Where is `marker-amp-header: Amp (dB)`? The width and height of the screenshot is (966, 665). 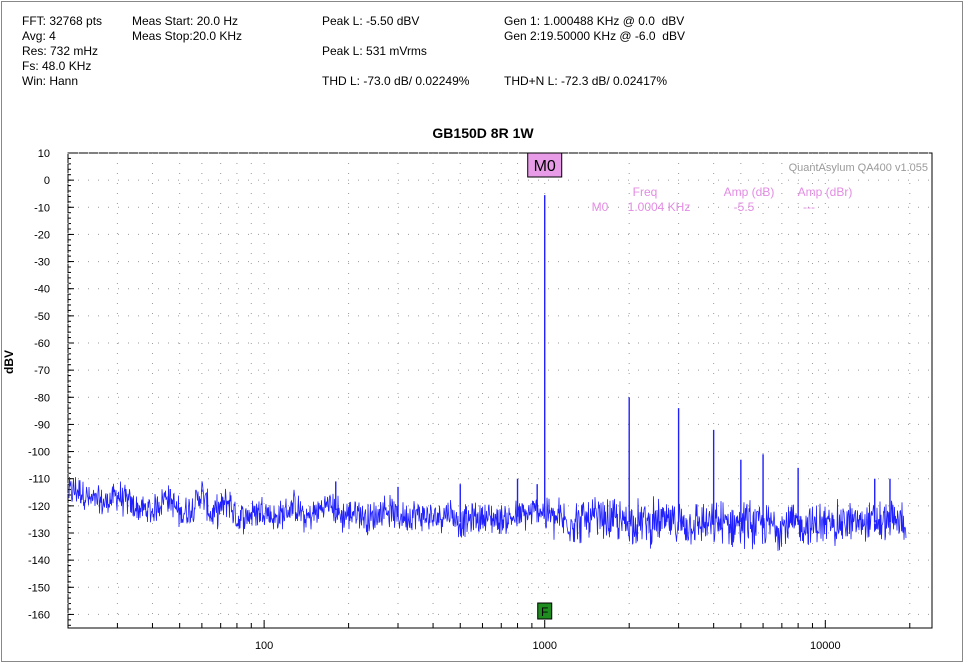 marker-amp-header: Amp (dB) is located at coordinates (749, 192).